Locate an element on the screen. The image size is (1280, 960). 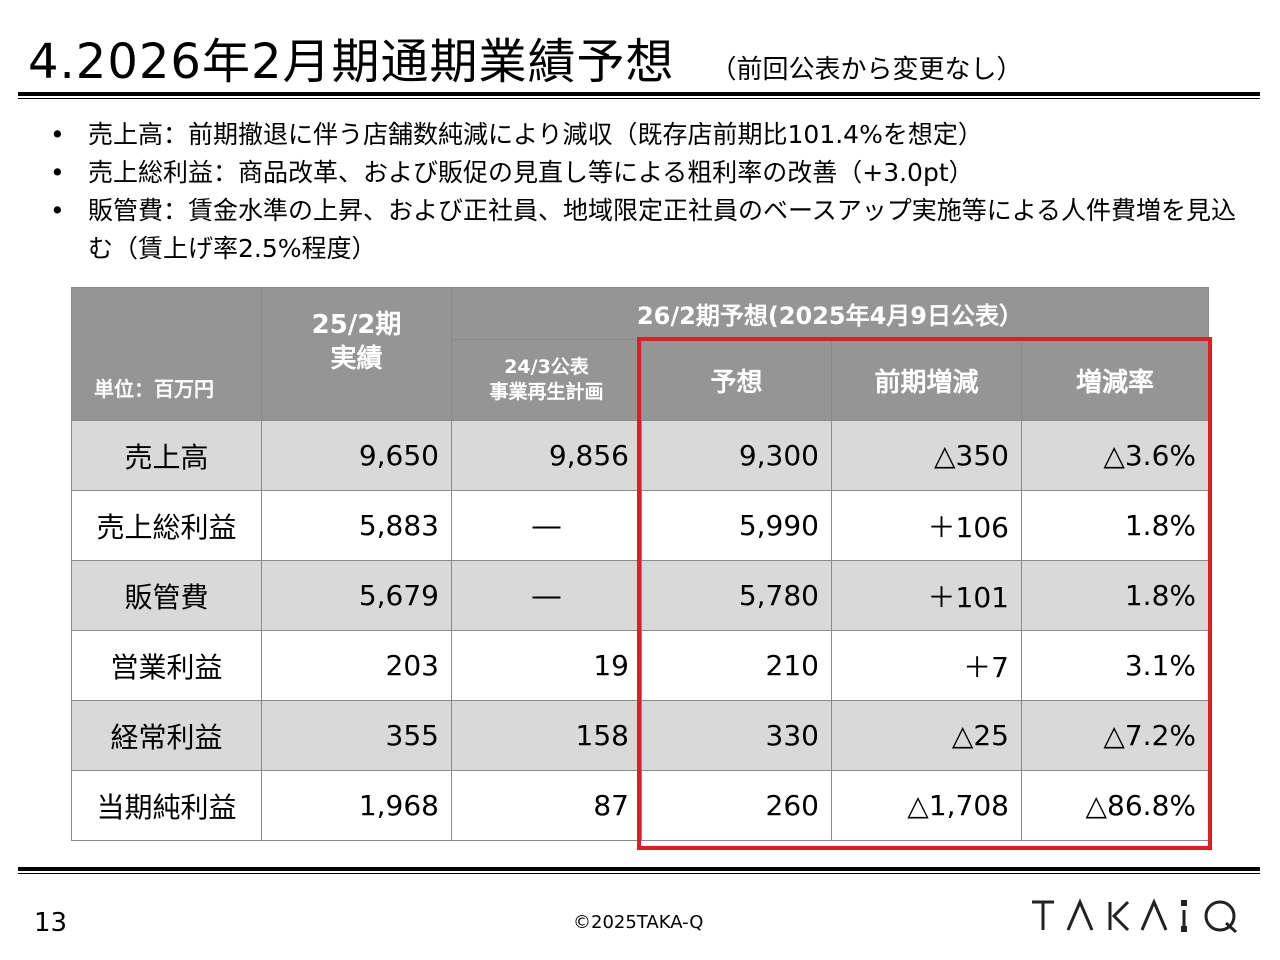
forecast-cell: 9,300 is located at coordinates (736, 455).